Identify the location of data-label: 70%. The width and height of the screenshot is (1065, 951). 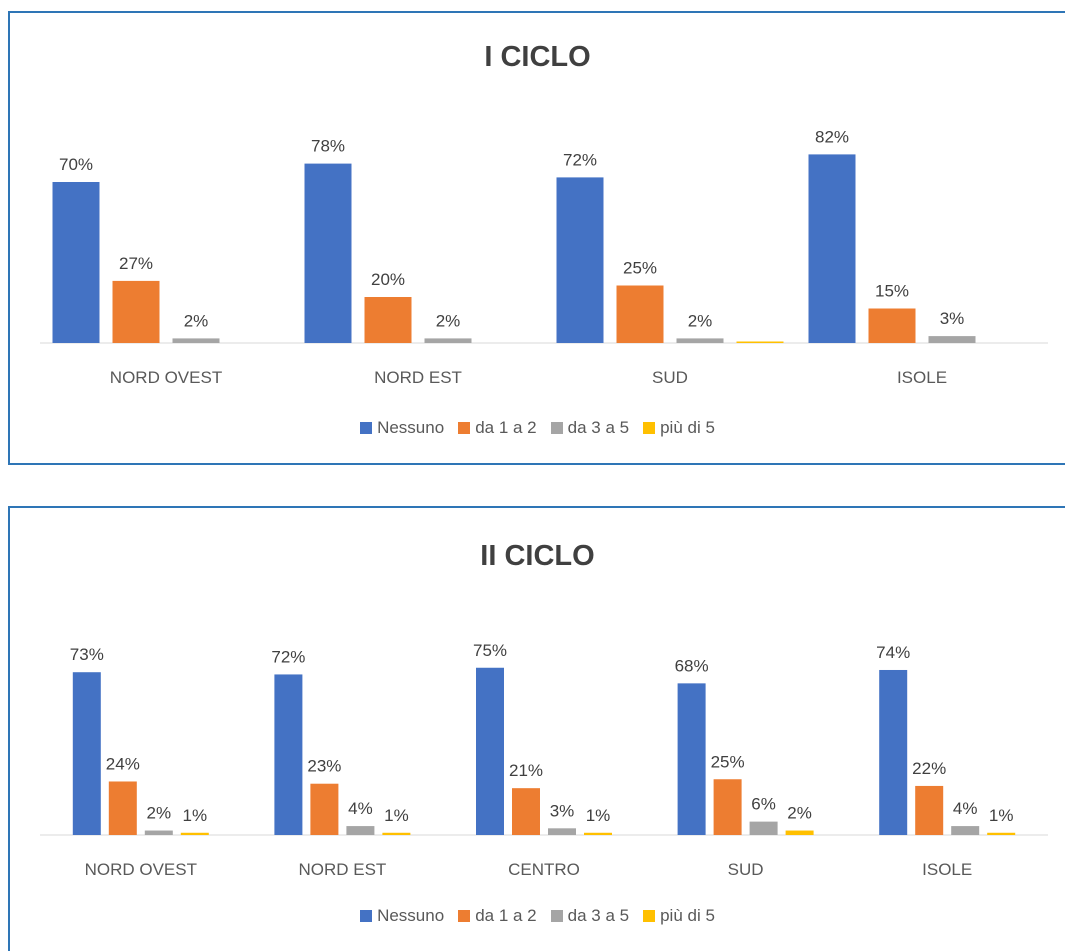
(76, 164).